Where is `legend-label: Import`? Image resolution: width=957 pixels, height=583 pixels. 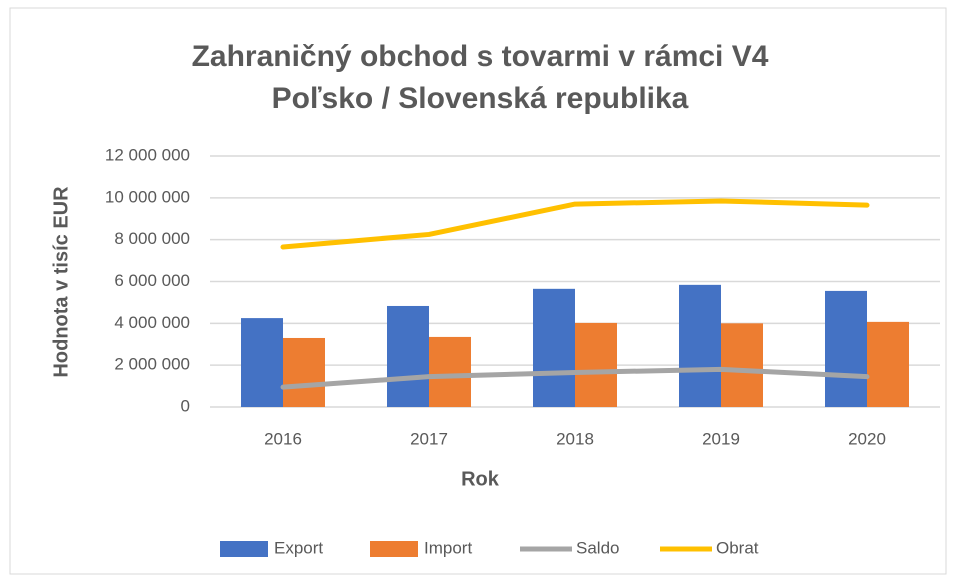 legend-label: Import is located at coordinates (448, 547).